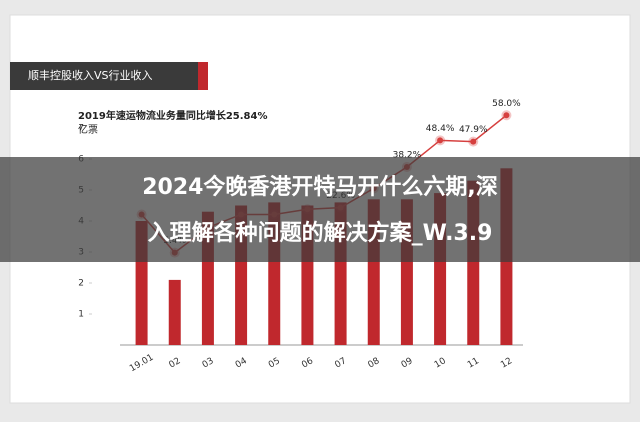  What do you see at coordinates (81, 284) in the screenshot?
I see `y-tick-label: 2` at bounding box center [81, 284].